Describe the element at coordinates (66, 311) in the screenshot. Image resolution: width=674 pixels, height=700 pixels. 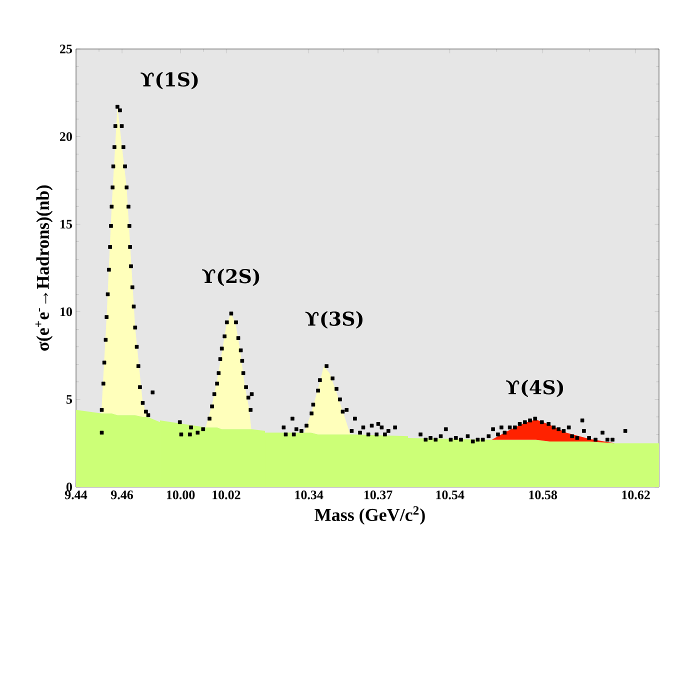
I see `y-tick-label: 10` at that location.